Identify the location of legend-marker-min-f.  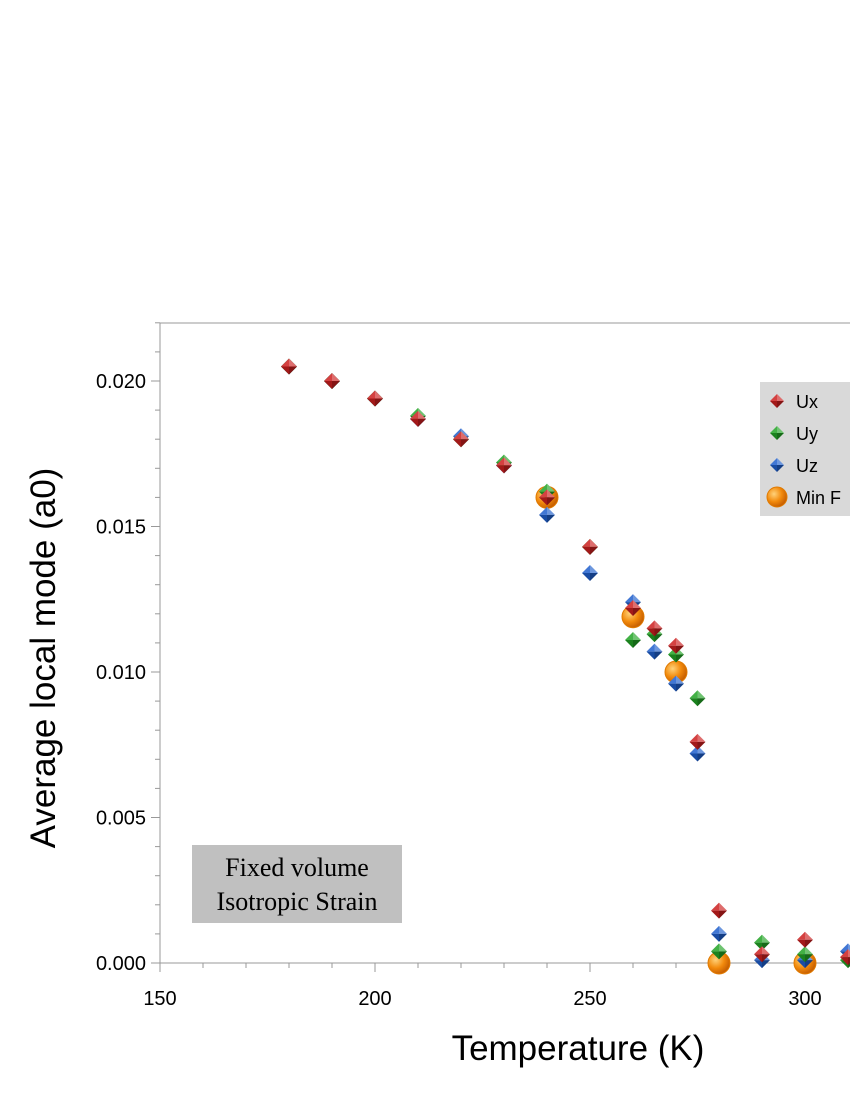
(777, 497).